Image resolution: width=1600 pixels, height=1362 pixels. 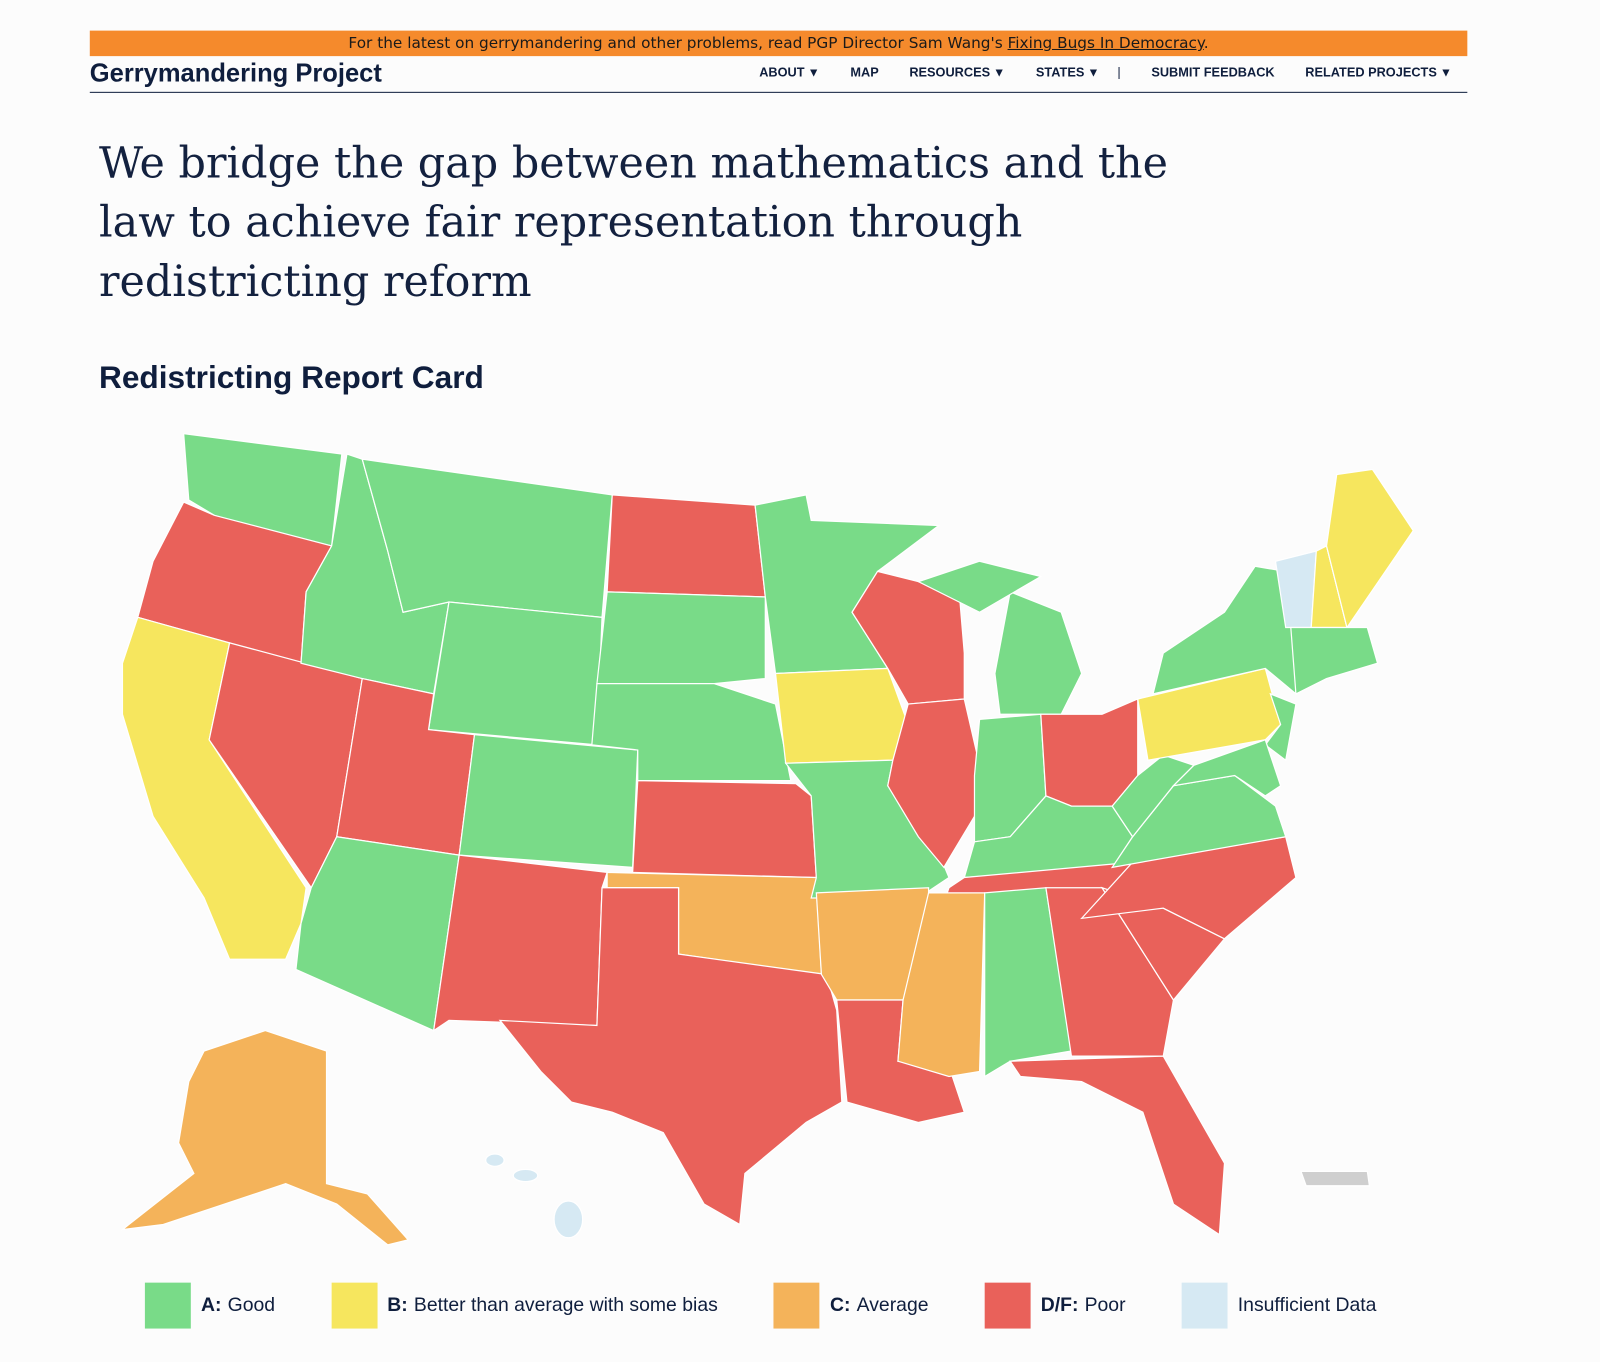 I want to click on nav-item: MAP, so click(x=864, y=72).